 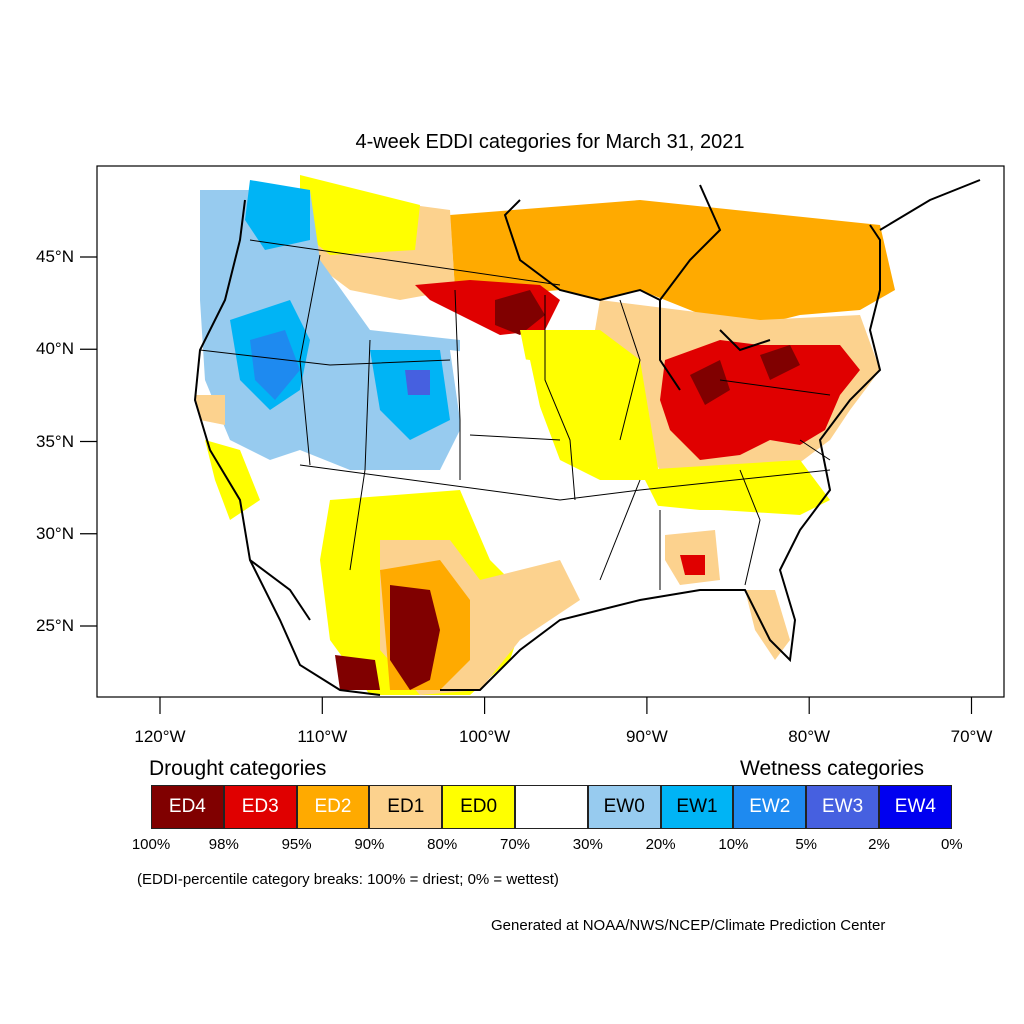 What do you see at coordinates (624, 807) in the screenshot?
I see `legend-swatch: EW0` at bounding box center [624, 807].